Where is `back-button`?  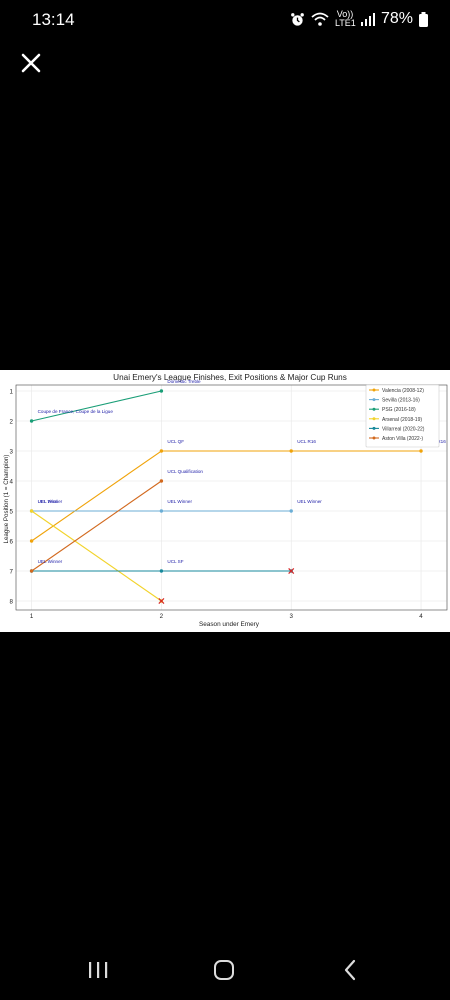
back-button is located at coordinates (350, 970).